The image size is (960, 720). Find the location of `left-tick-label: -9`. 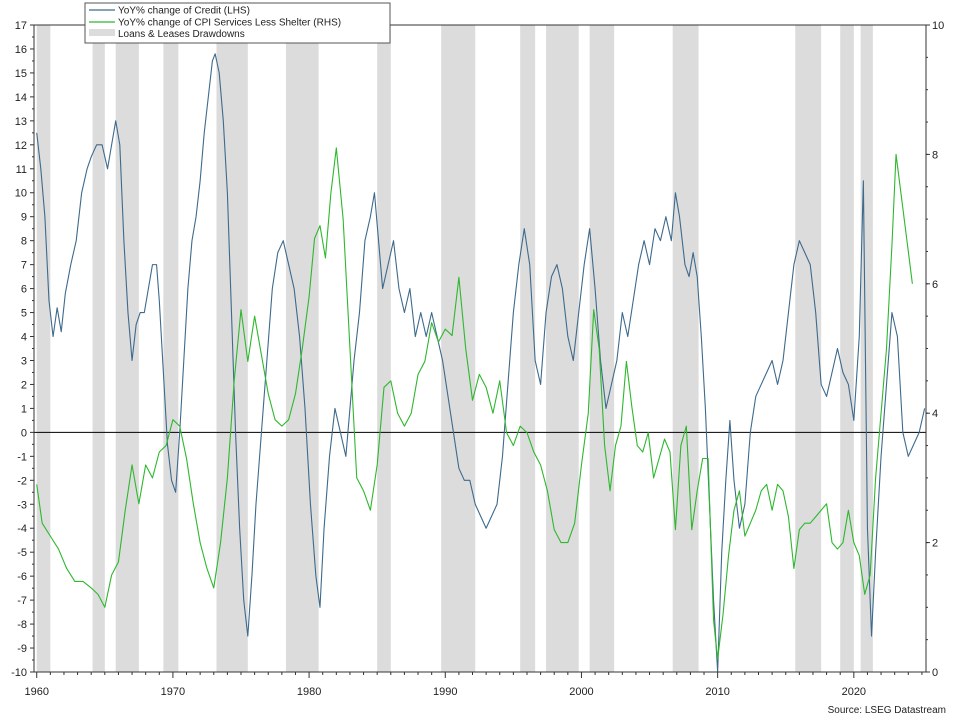

left-tick-label: -9 is located at coordinates (22, 649).